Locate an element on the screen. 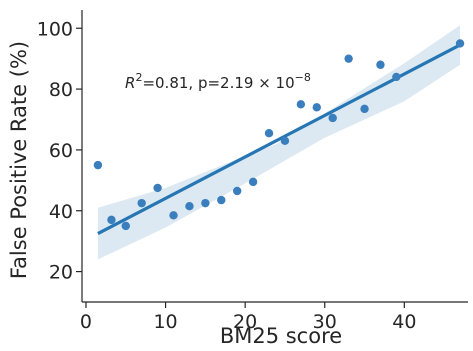 The image size is (473, 351). x-tick-label: 0 is located at coordinates (86, 322).